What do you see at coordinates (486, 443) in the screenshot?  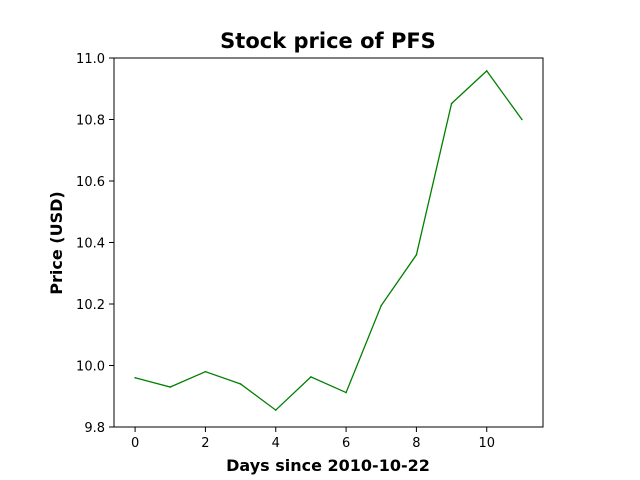 I see `x-tick-label: 10` at bounding box center [486, 443].